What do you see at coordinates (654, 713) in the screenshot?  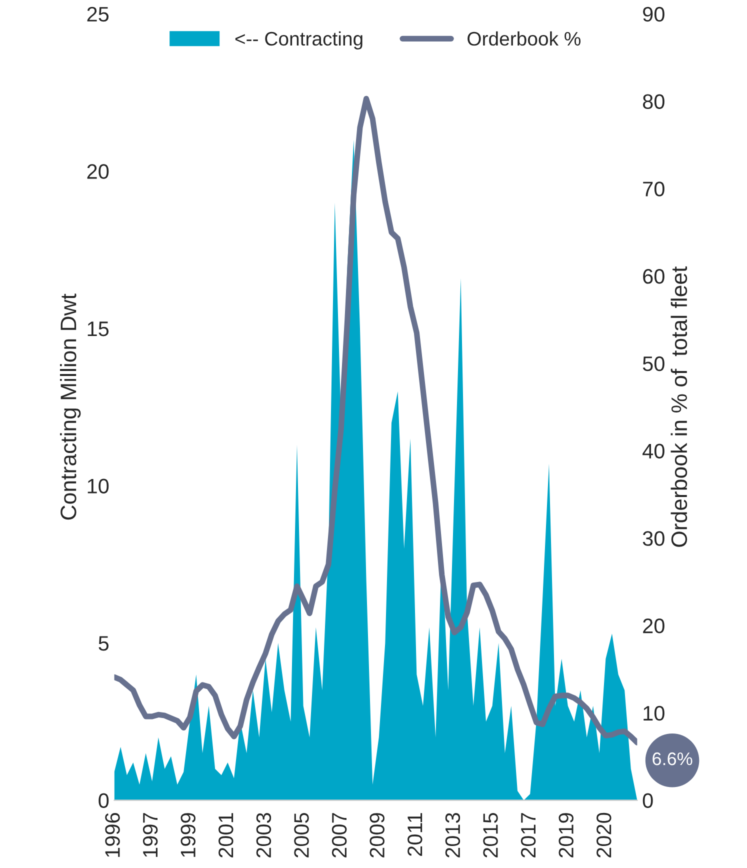 I see `y2-tick-label: 10` at bounding box center [654, 713].